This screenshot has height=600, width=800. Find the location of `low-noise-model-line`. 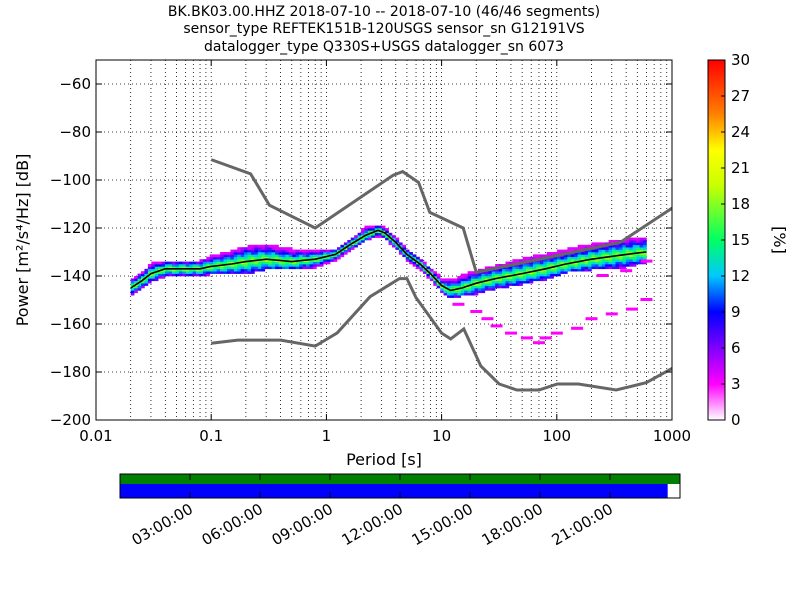

low-noise-model-line is located at coordinates (441, 334).